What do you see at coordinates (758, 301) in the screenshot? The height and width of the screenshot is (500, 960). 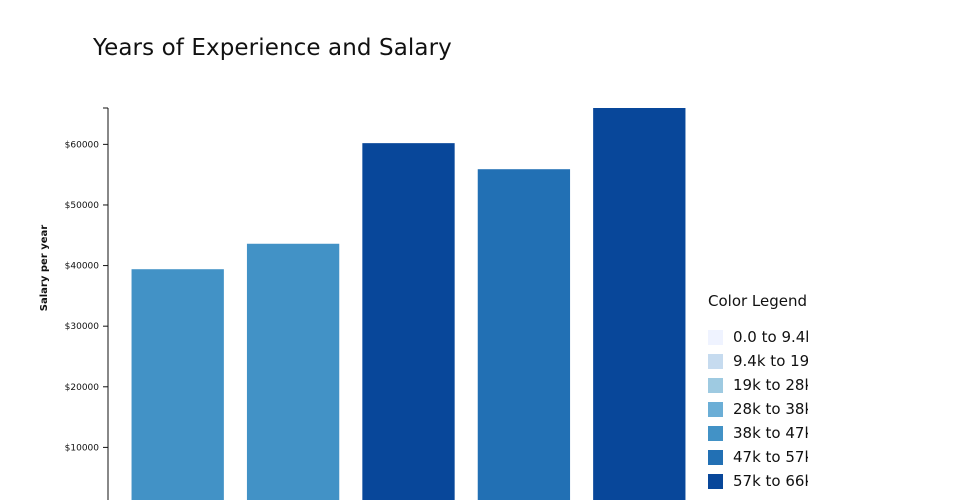 I see `legend-title: Color Legend` at bounding box center [758, 301].